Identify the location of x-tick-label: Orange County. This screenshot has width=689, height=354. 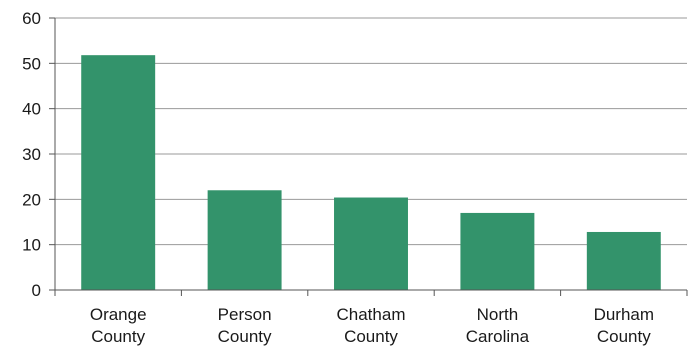
(118, 325).